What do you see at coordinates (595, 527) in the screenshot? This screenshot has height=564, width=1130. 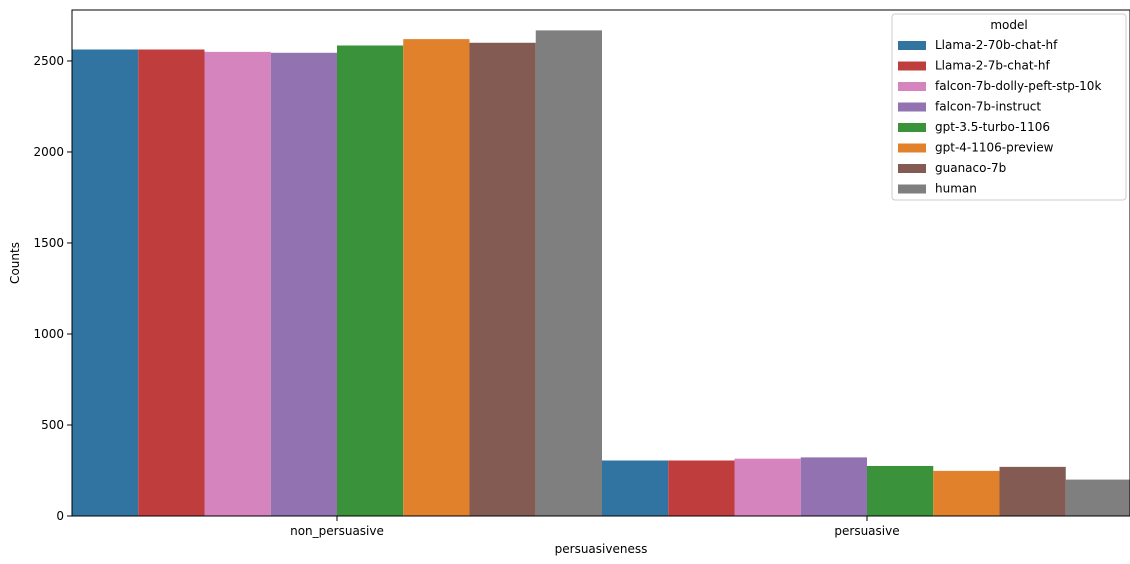 I see `x-ticks: non_persuasive persuasive` at bounding box center [595, 527].